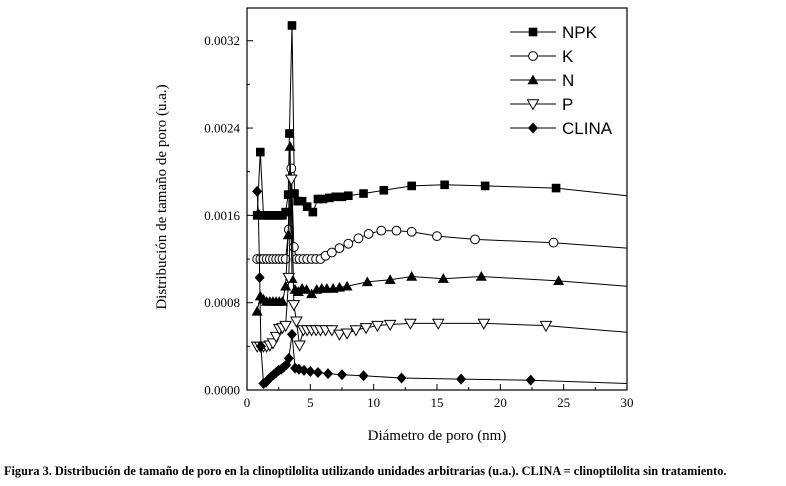 The width and height of the screenshot is (786, 486). I want to click on legend-marker-clina, so click(533, 128).